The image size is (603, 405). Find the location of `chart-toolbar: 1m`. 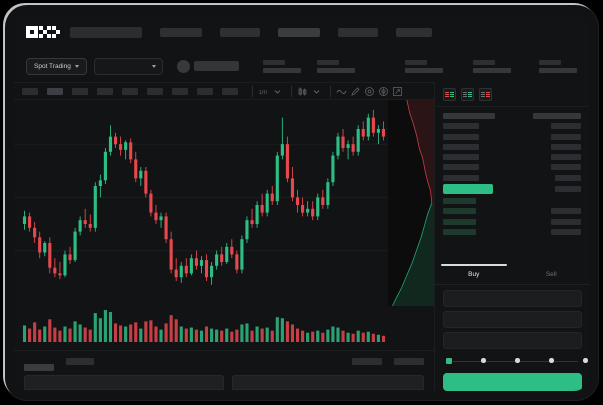

chart-toolbar: 1m is located at coordinates (224, 91).